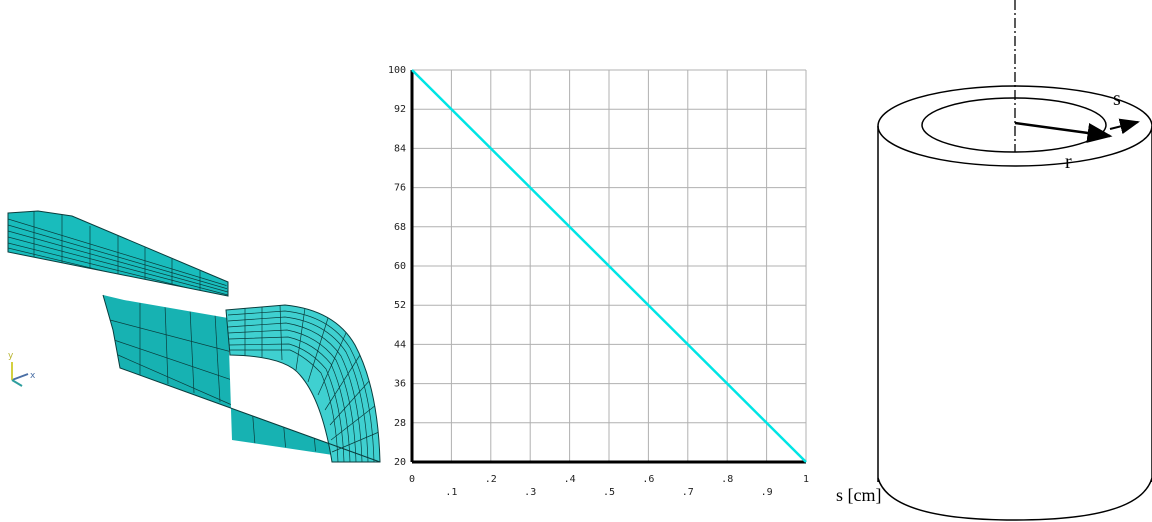 Image resolution: width=1152 pixels, height=522 pixels. I want to click on label-r: r, so click(1068, 162).